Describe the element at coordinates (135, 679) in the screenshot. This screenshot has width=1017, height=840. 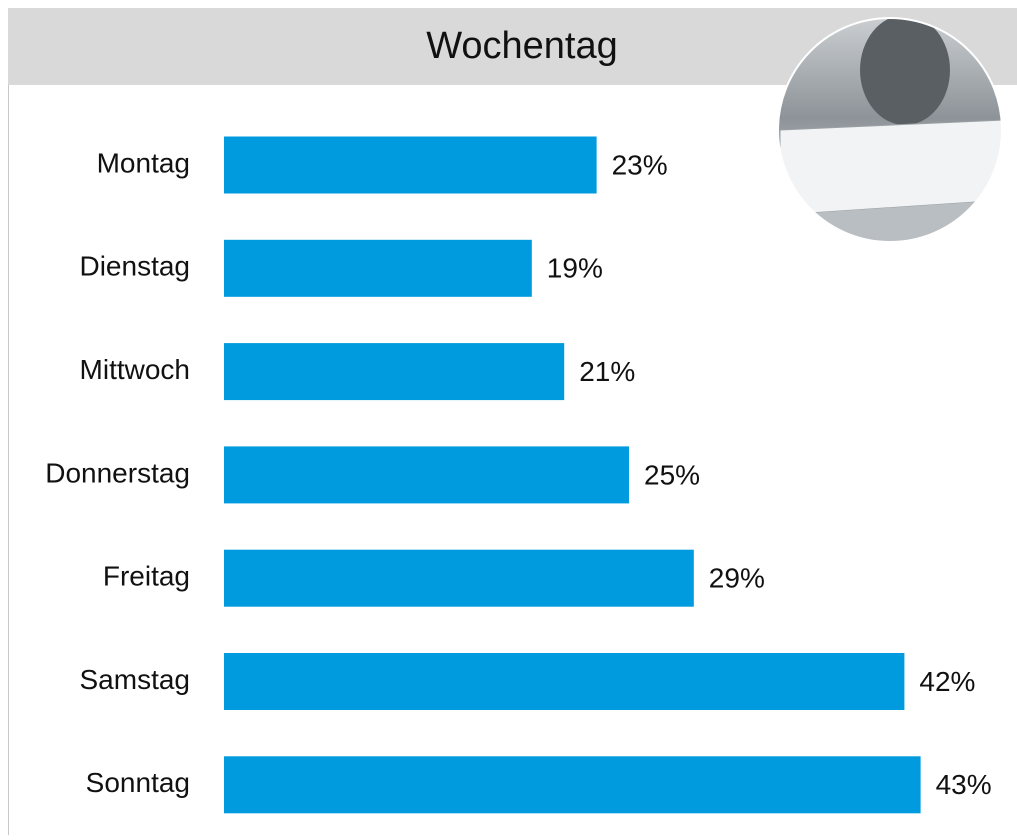
I see `category-label: Samstag` at that location.